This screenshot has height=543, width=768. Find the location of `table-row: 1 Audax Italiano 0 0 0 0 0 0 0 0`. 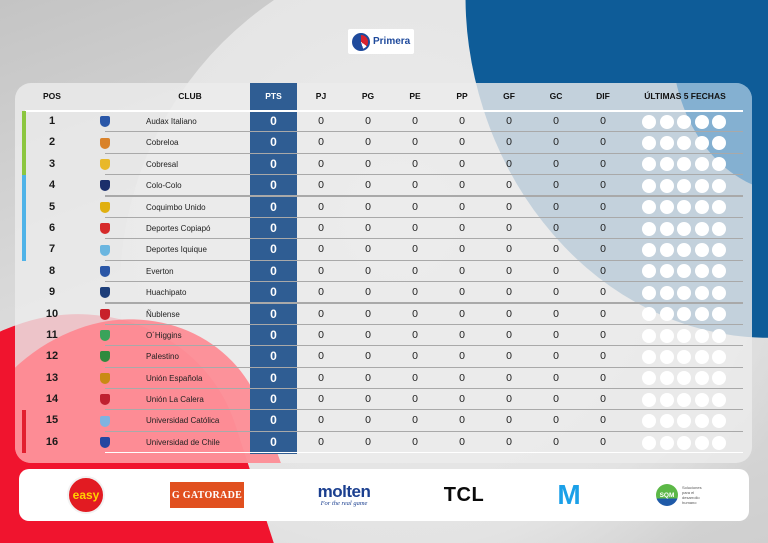

table-row: 1 Audax Italiano 0 0 0 0 0 0 0 0 is located at coordinates (383, 122).